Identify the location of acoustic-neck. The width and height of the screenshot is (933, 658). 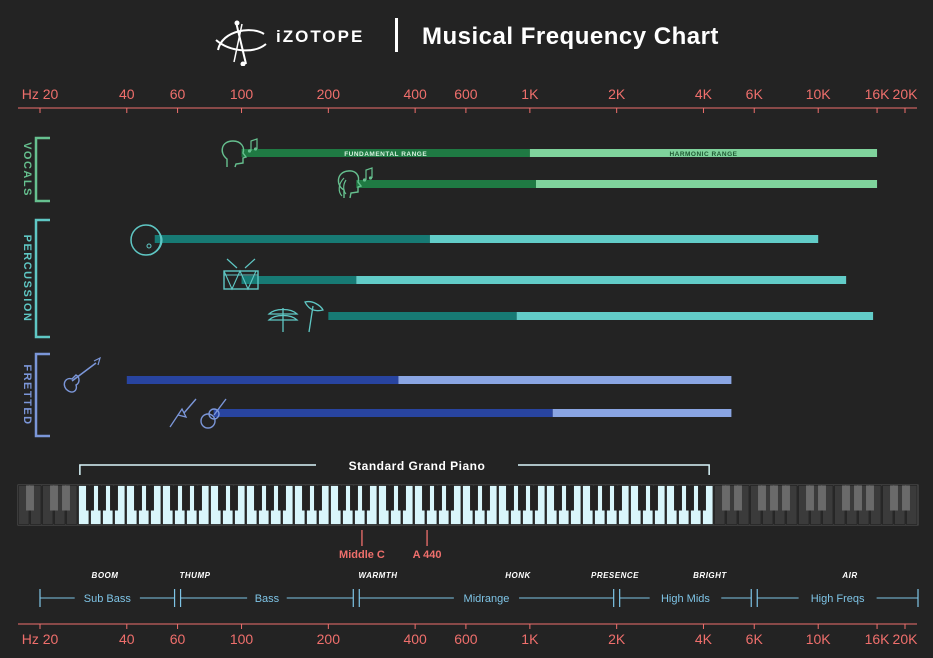
(220, 407).